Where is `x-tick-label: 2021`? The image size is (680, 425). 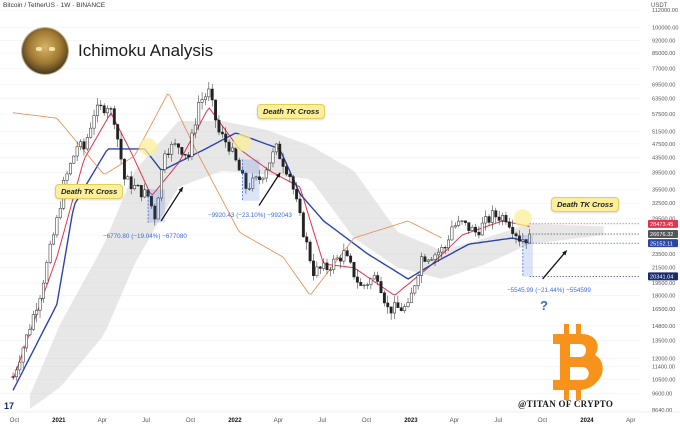
x-tick-label: 2021 is located at coordinates (59, 421).